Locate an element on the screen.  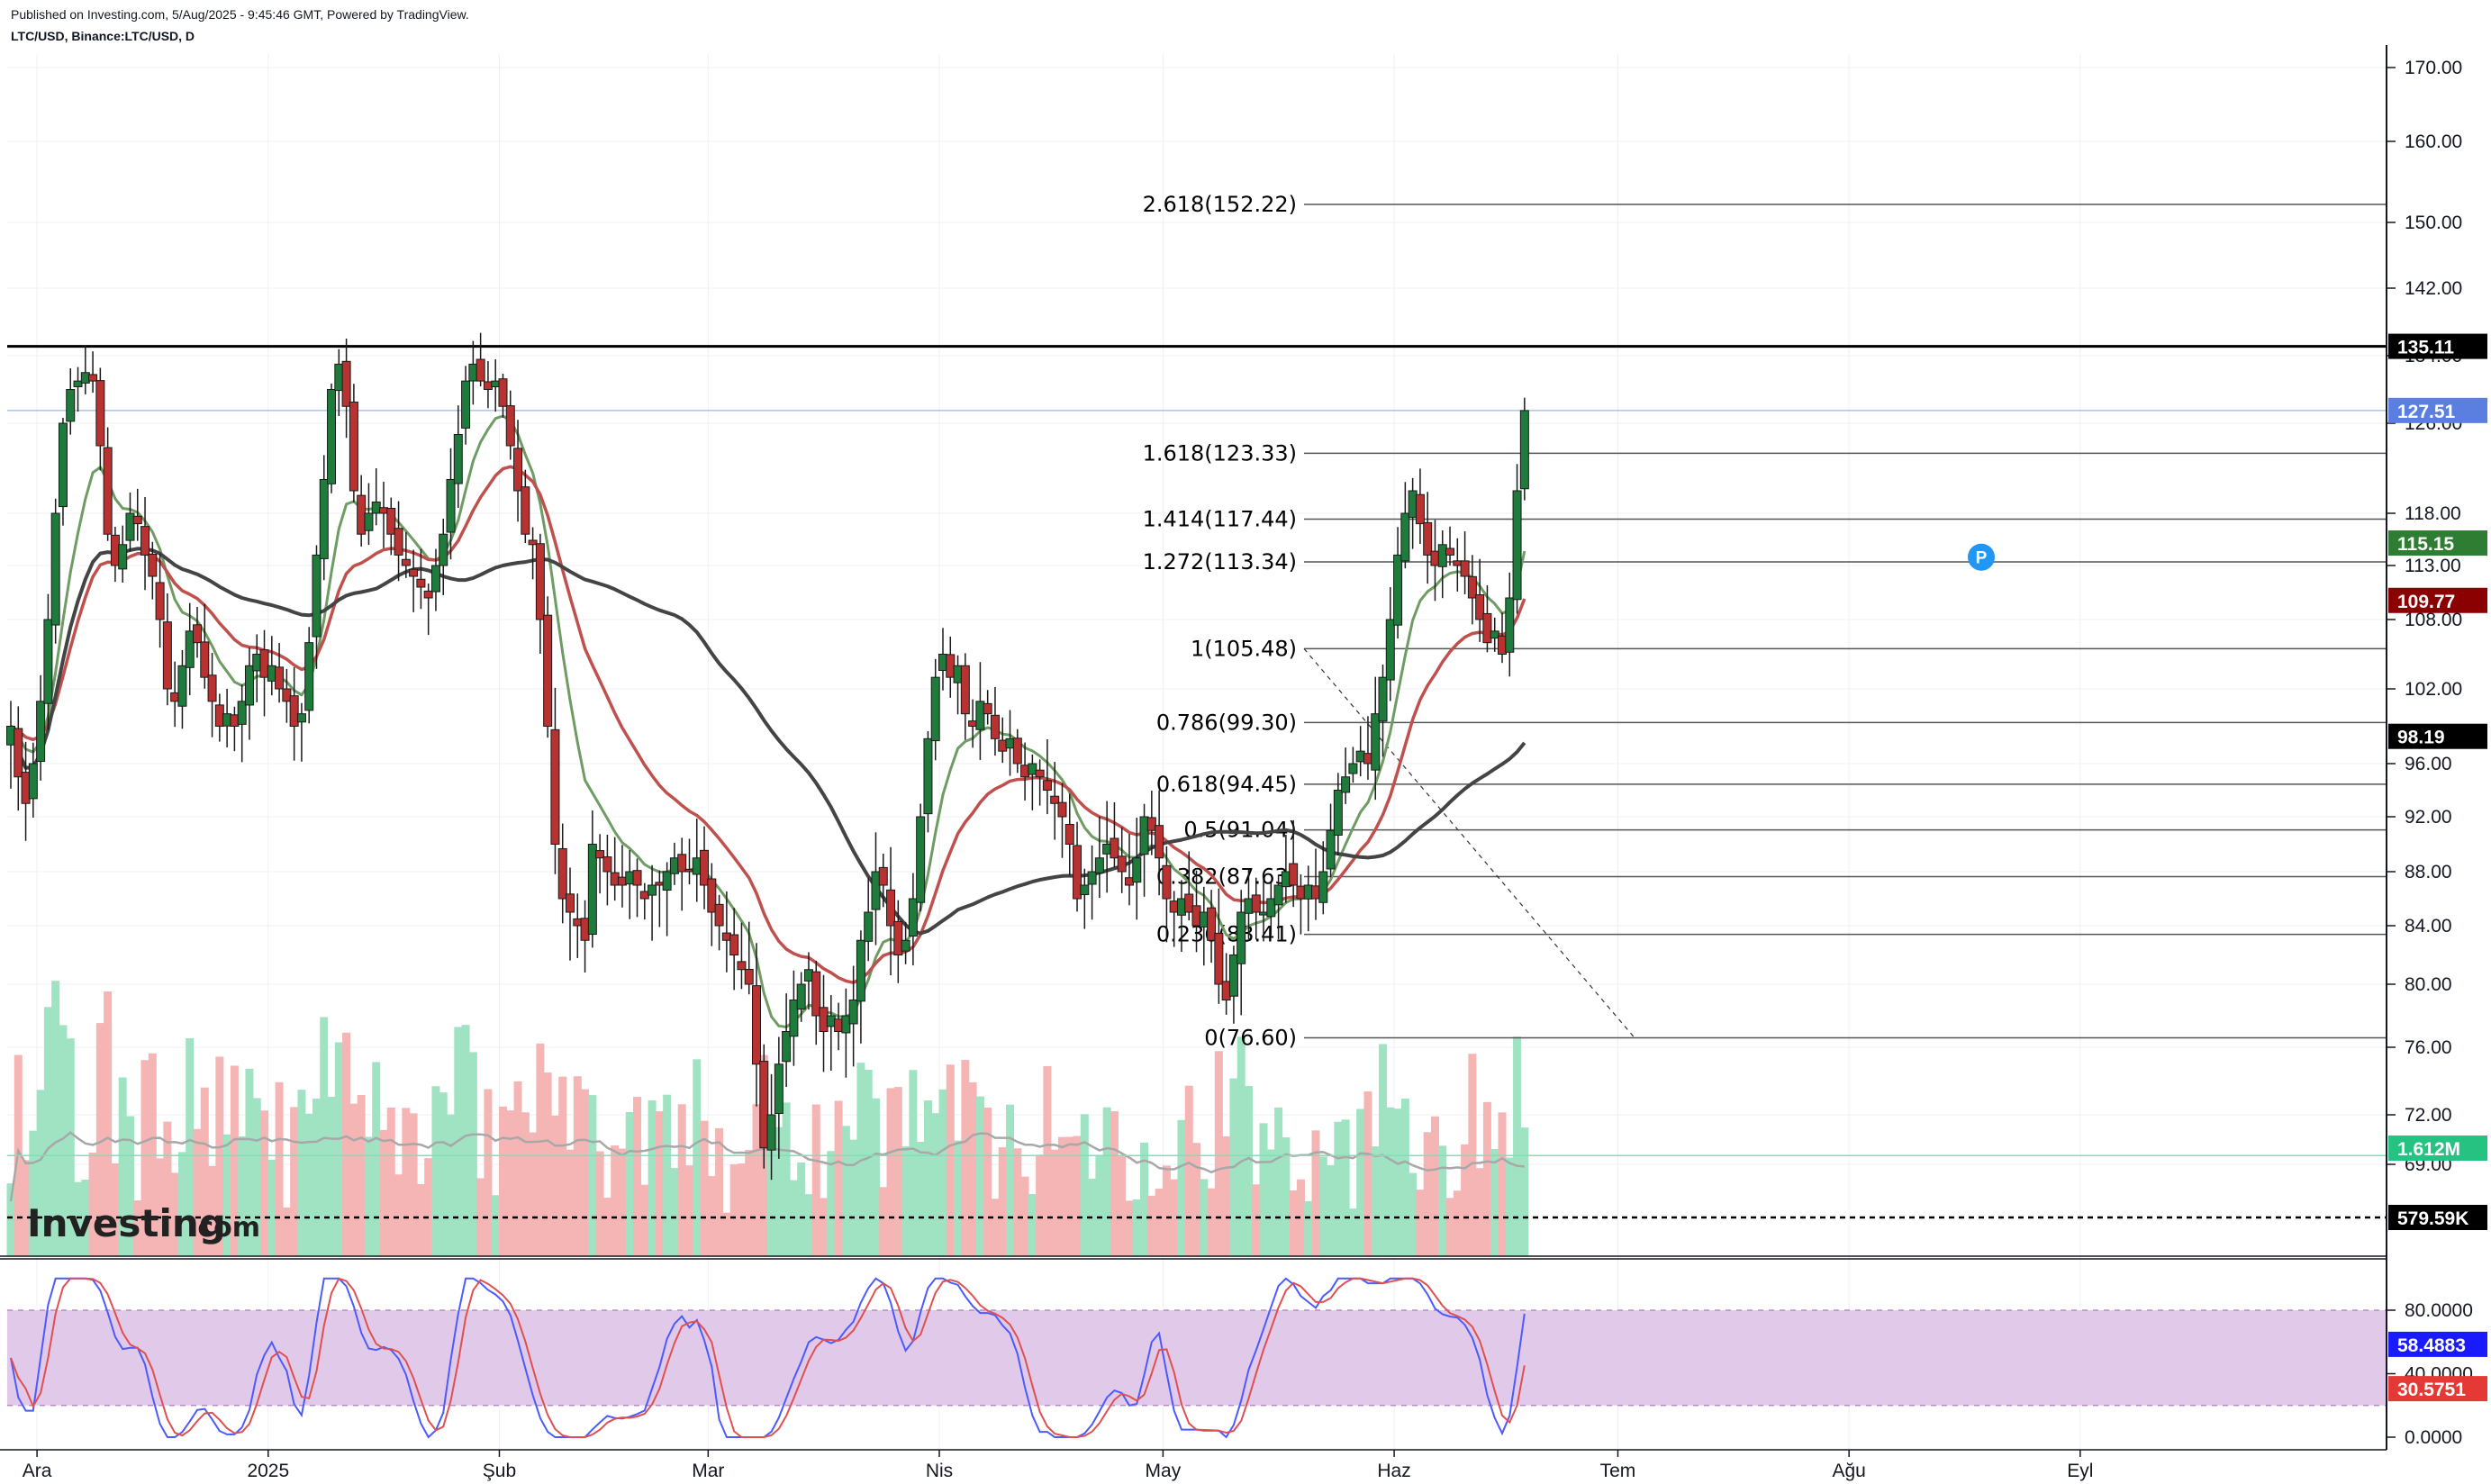
investing-logo: Investing .com is located at coordinates (143, 1223).